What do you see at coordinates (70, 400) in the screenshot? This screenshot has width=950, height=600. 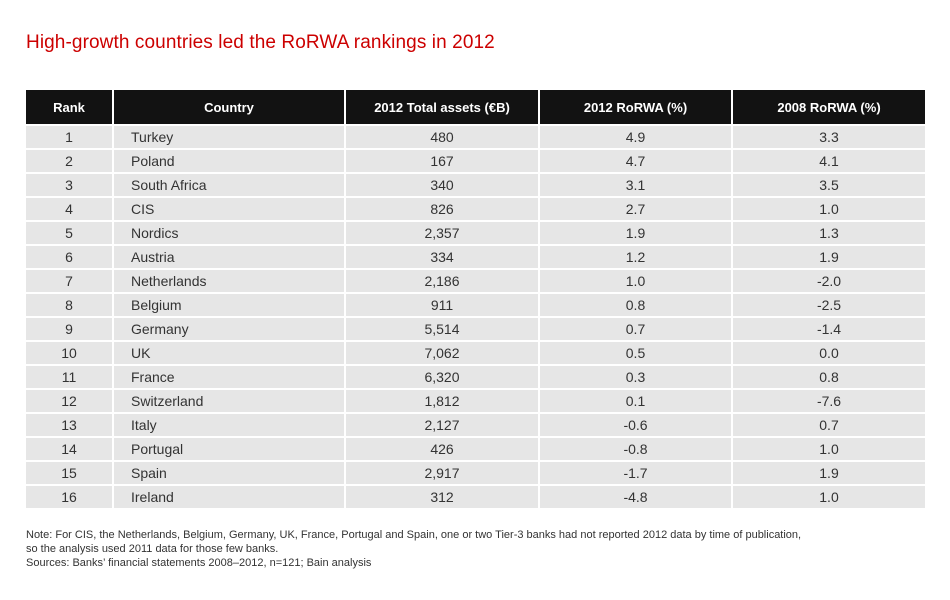 I see `cell-rank: 12` at bounding box center [70, 400].